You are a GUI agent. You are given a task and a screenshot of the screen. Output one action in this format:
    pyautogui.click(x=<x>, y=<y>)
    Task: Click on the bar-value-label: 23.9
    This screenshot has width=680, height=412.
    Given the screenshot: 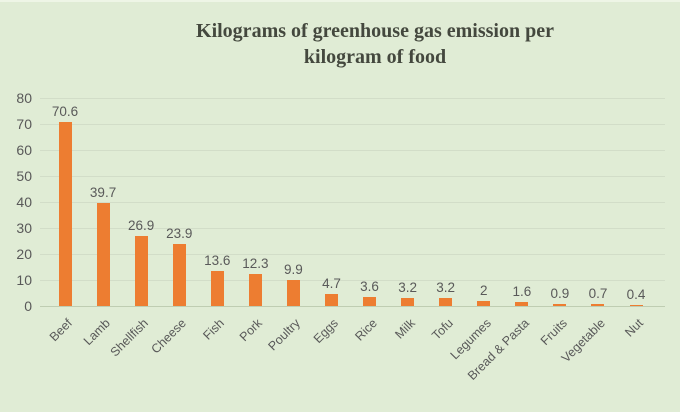 What is the action you would take?
    pyautogui.click(x=179, y=233)
    